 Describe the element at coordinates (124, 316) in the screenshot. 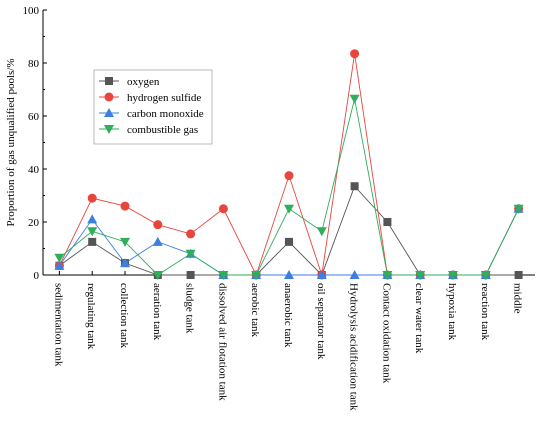

I see `x-tick-label: collection tank` at that location.